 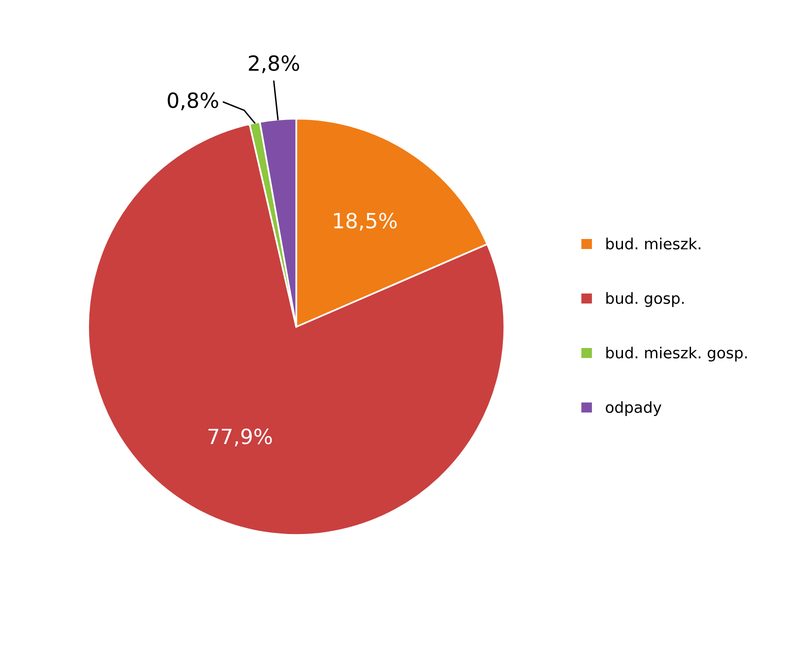 What do you see at coordinates (634, 408) in the screenshot?
I see `legend-label: odpady` at bounding box center [634, 408].